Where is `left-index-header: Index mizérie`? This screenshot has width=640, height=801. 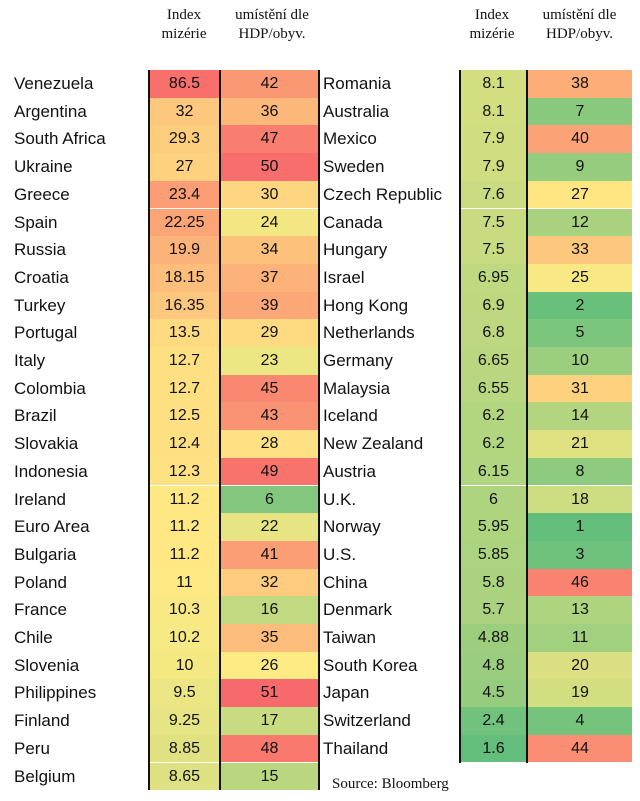
left-index-header: Index mizérie is located at coordinates (184, 24).